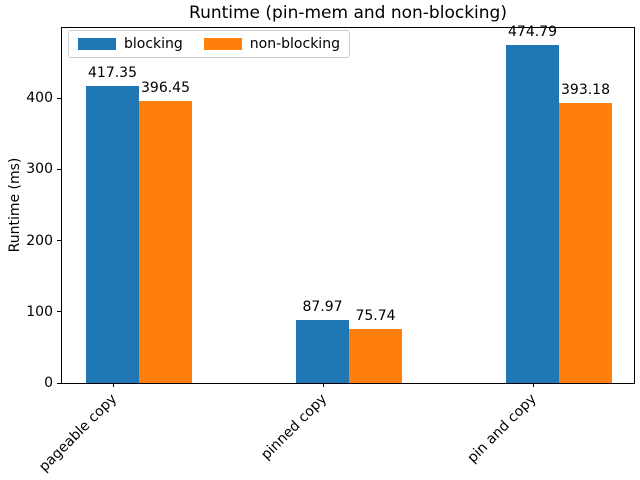  Describe the element at coordinates (112, 72) in the screenshot. I see `bar-value-label: 417.35` at that location.